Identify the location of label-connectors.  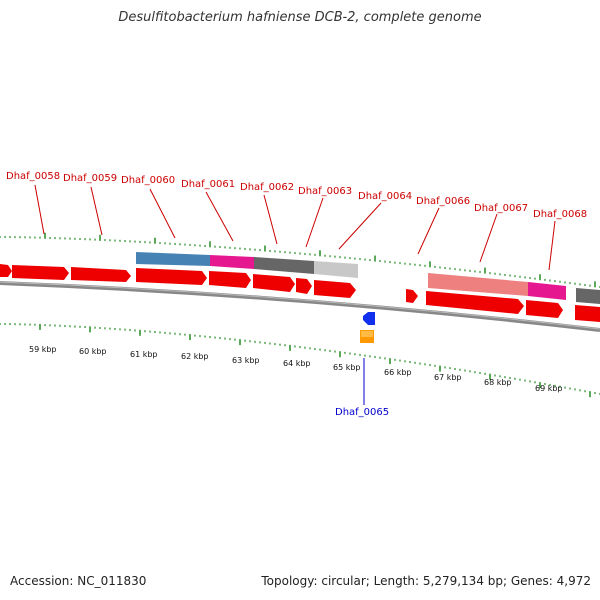
(295, 227).